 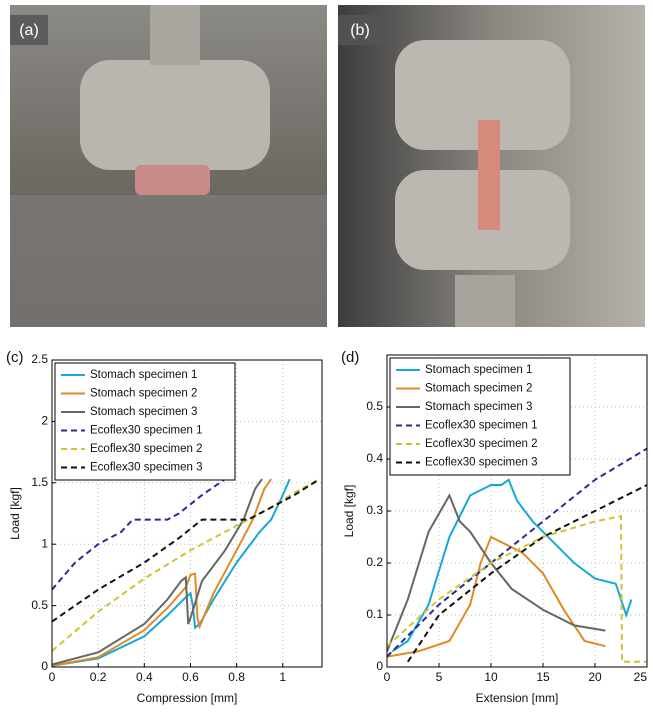 I want to click on y-tick-label: 0.4, so click(x=374, y=458).